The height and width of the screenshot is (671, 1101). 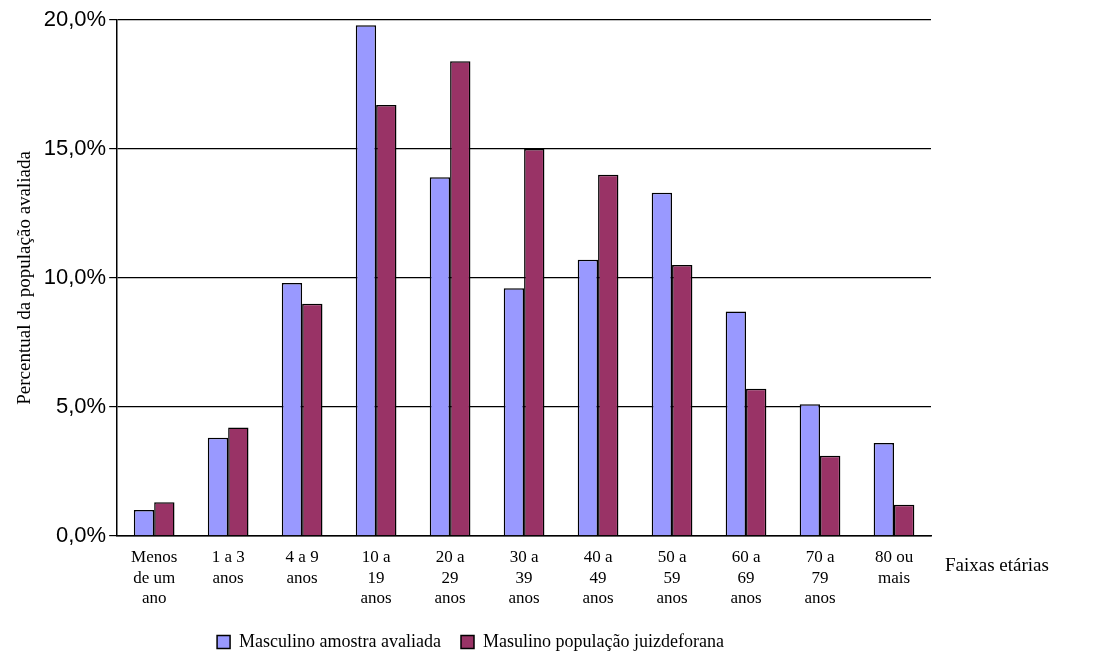 I want to click on y-axis-title: Percentual da população avaliada, so click(x=24, y=277).